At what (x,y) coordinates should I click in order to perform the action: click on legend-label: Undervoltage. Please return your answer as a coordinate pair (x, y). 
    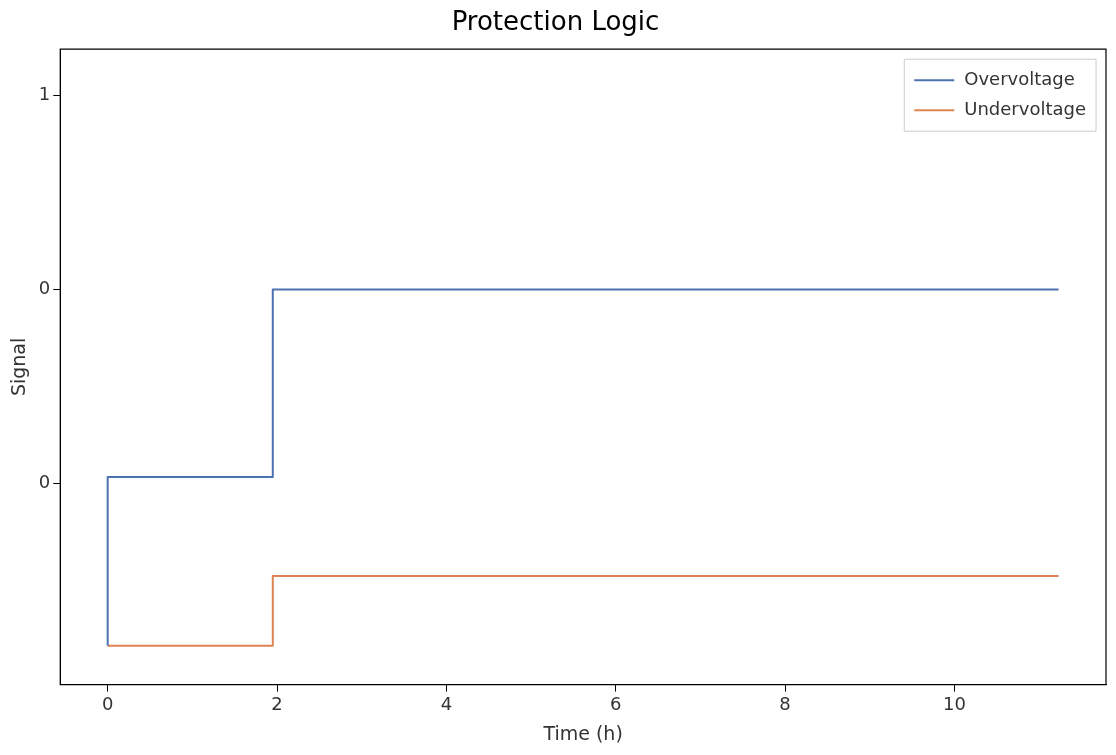
    Looking at the image, I should click on (1025, 108).